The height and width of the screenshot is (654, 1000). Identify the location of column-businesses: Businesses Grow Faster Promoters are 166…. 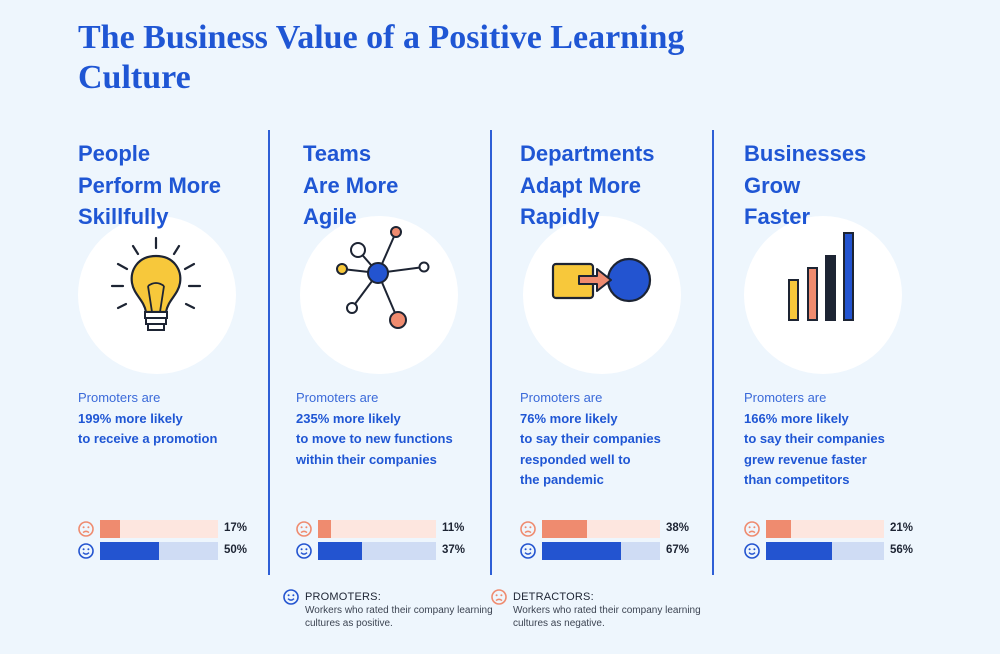
(849, 349).